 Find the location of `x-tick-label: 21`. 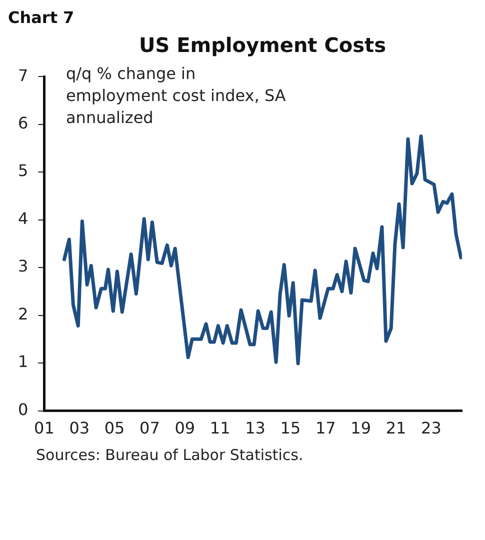

x-tick-label: 21 is located at coordinates (396, 428).